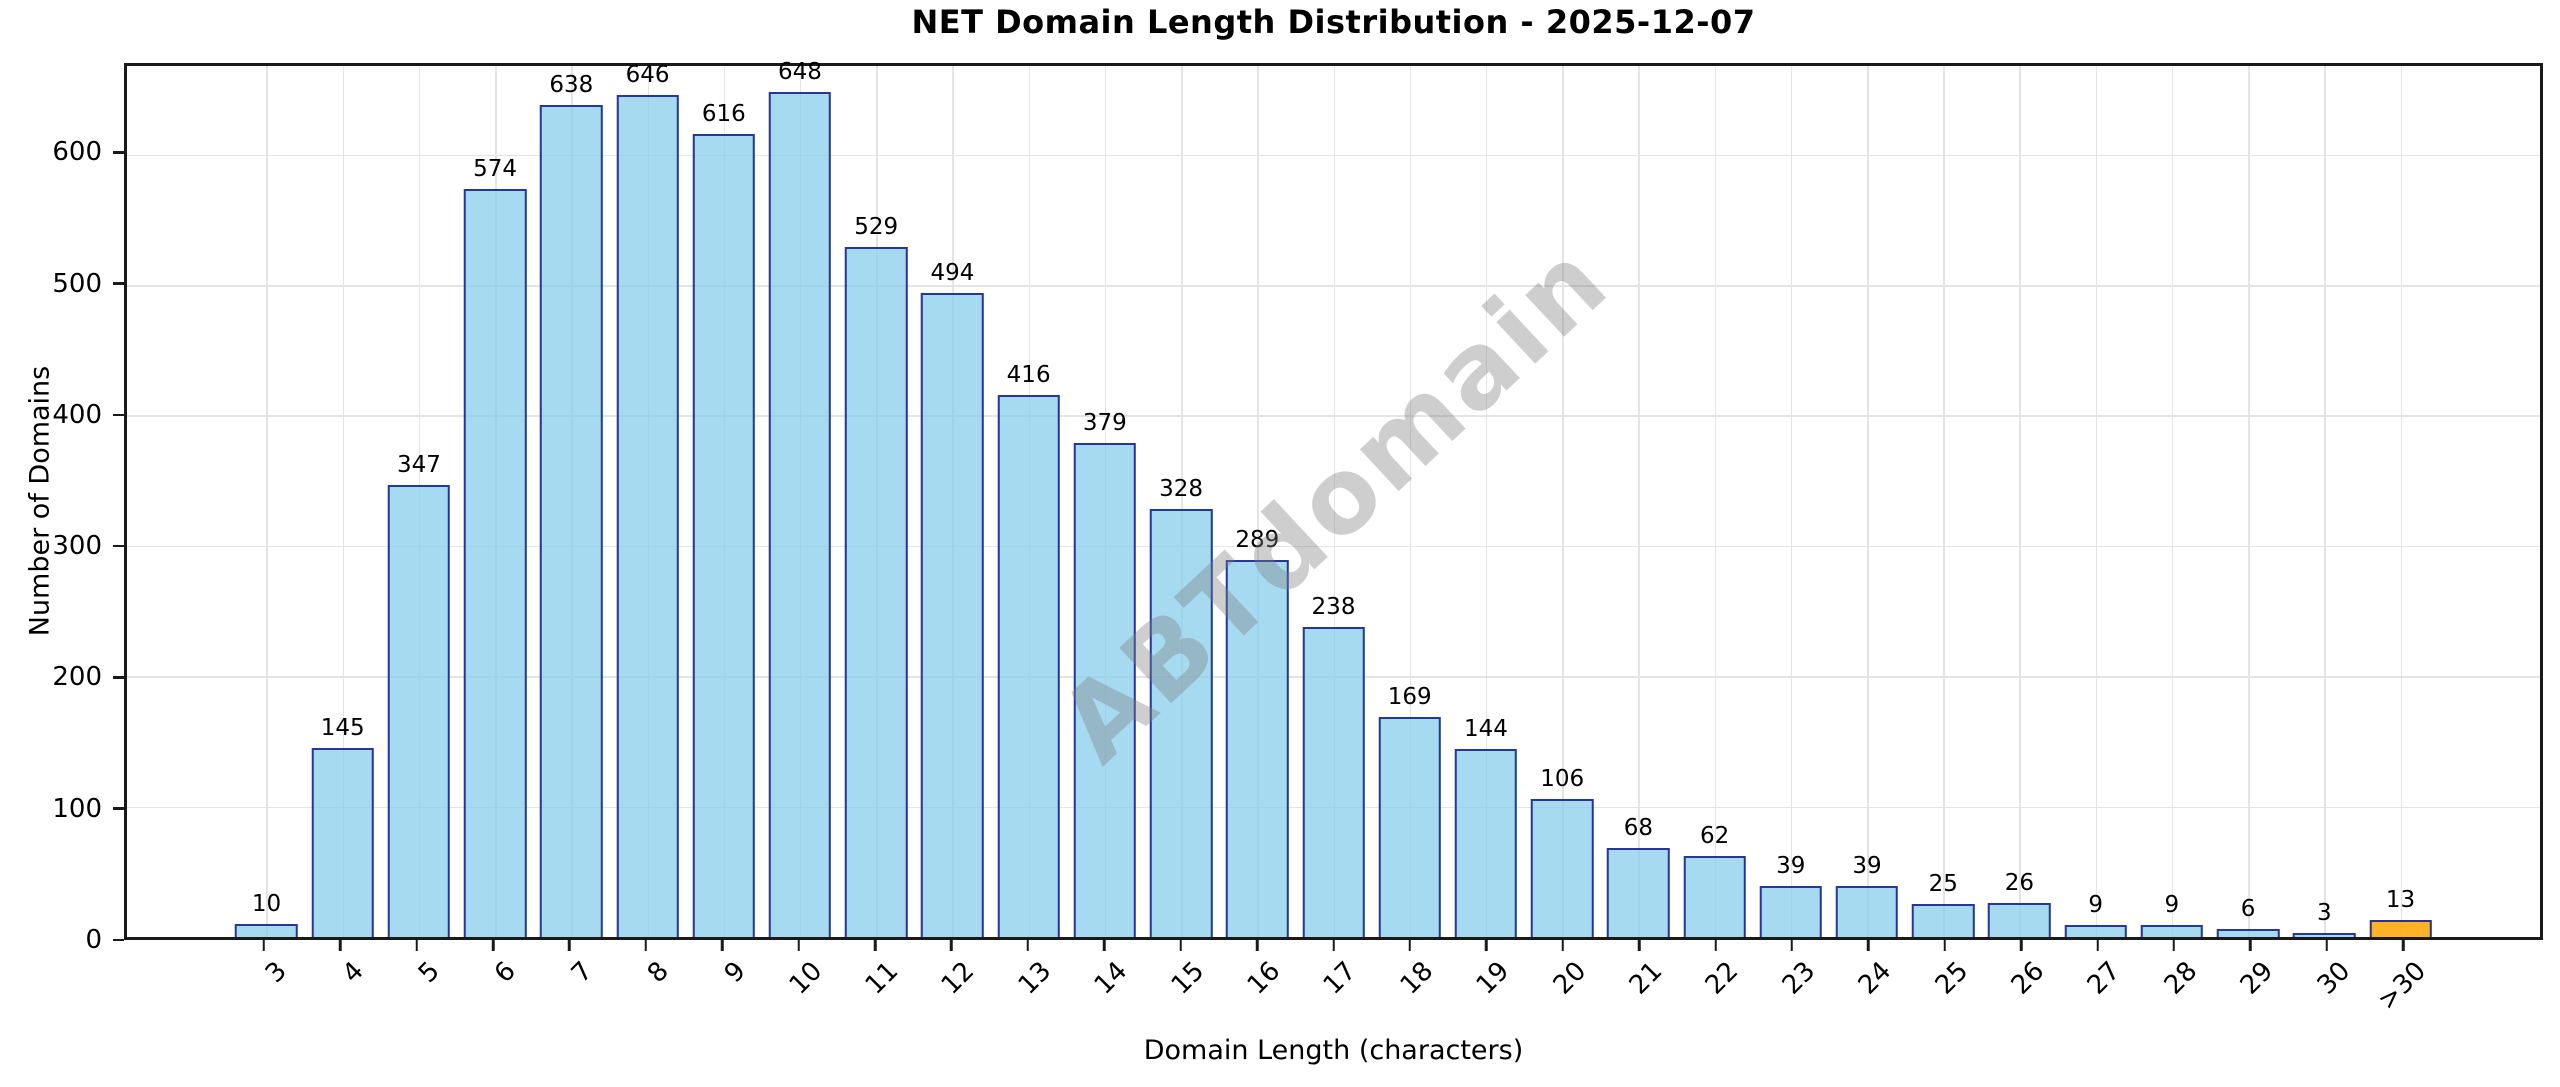 This screenshot has width=2560, height=1087. I want to click on y-tick-label: 500, so click(77, 283).